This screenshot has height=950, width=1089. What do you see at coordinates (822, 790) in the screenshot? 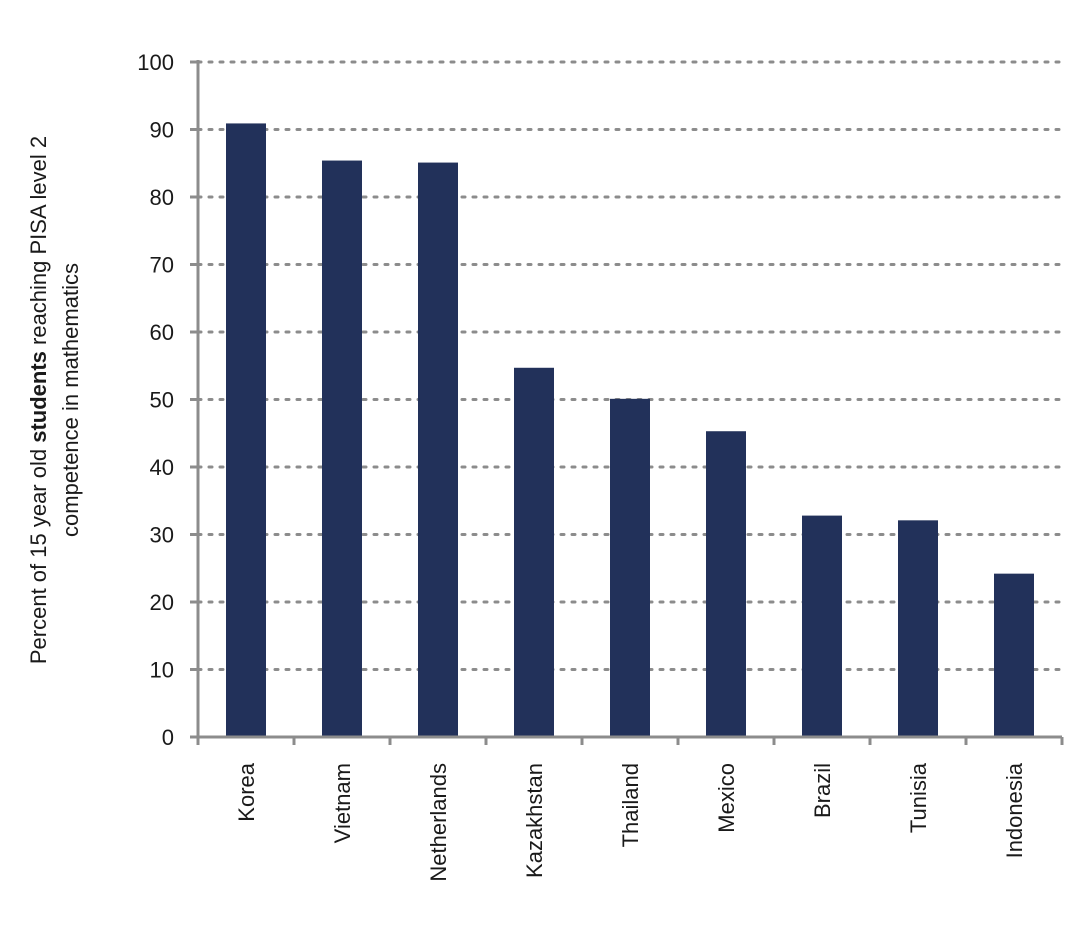
I see `x-tick-label: Brazil` at bounding box center [822, 790].